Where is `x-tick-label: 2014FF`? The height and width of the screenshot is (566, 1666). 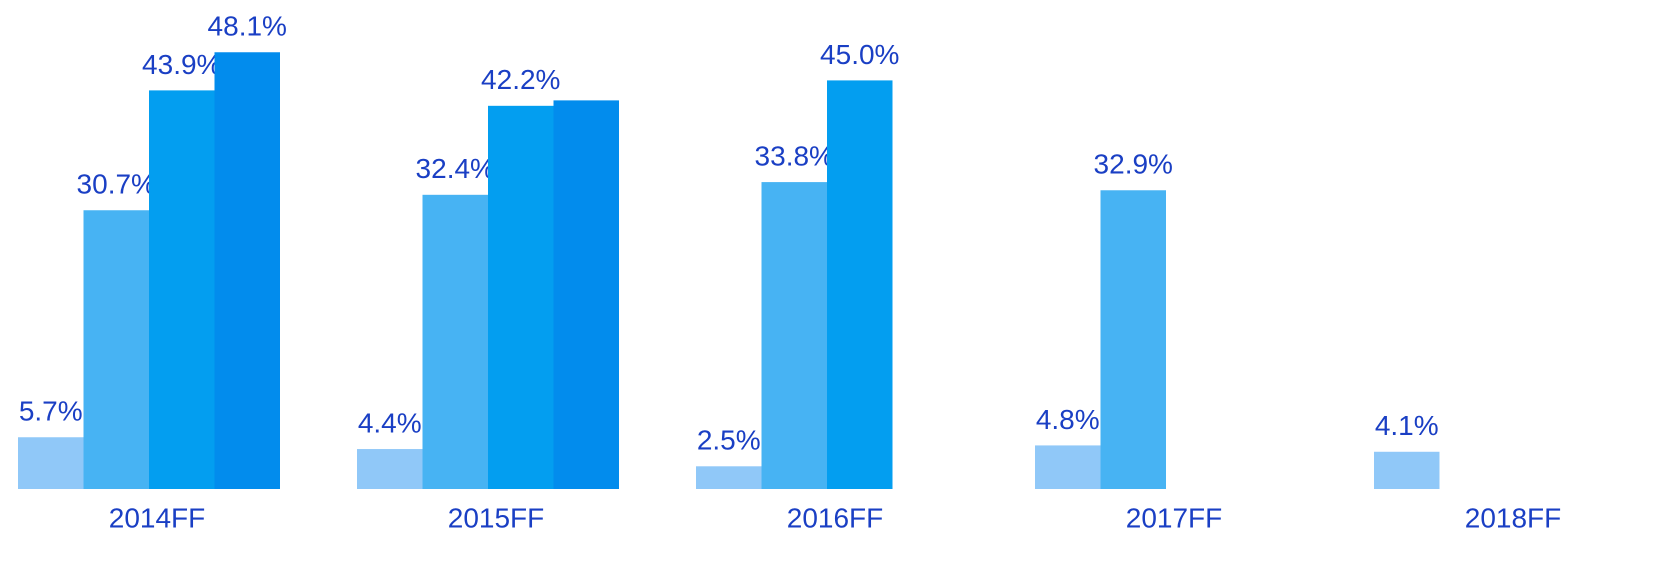
x-tick-label: 2014FF is located at coordinates (157, 517).